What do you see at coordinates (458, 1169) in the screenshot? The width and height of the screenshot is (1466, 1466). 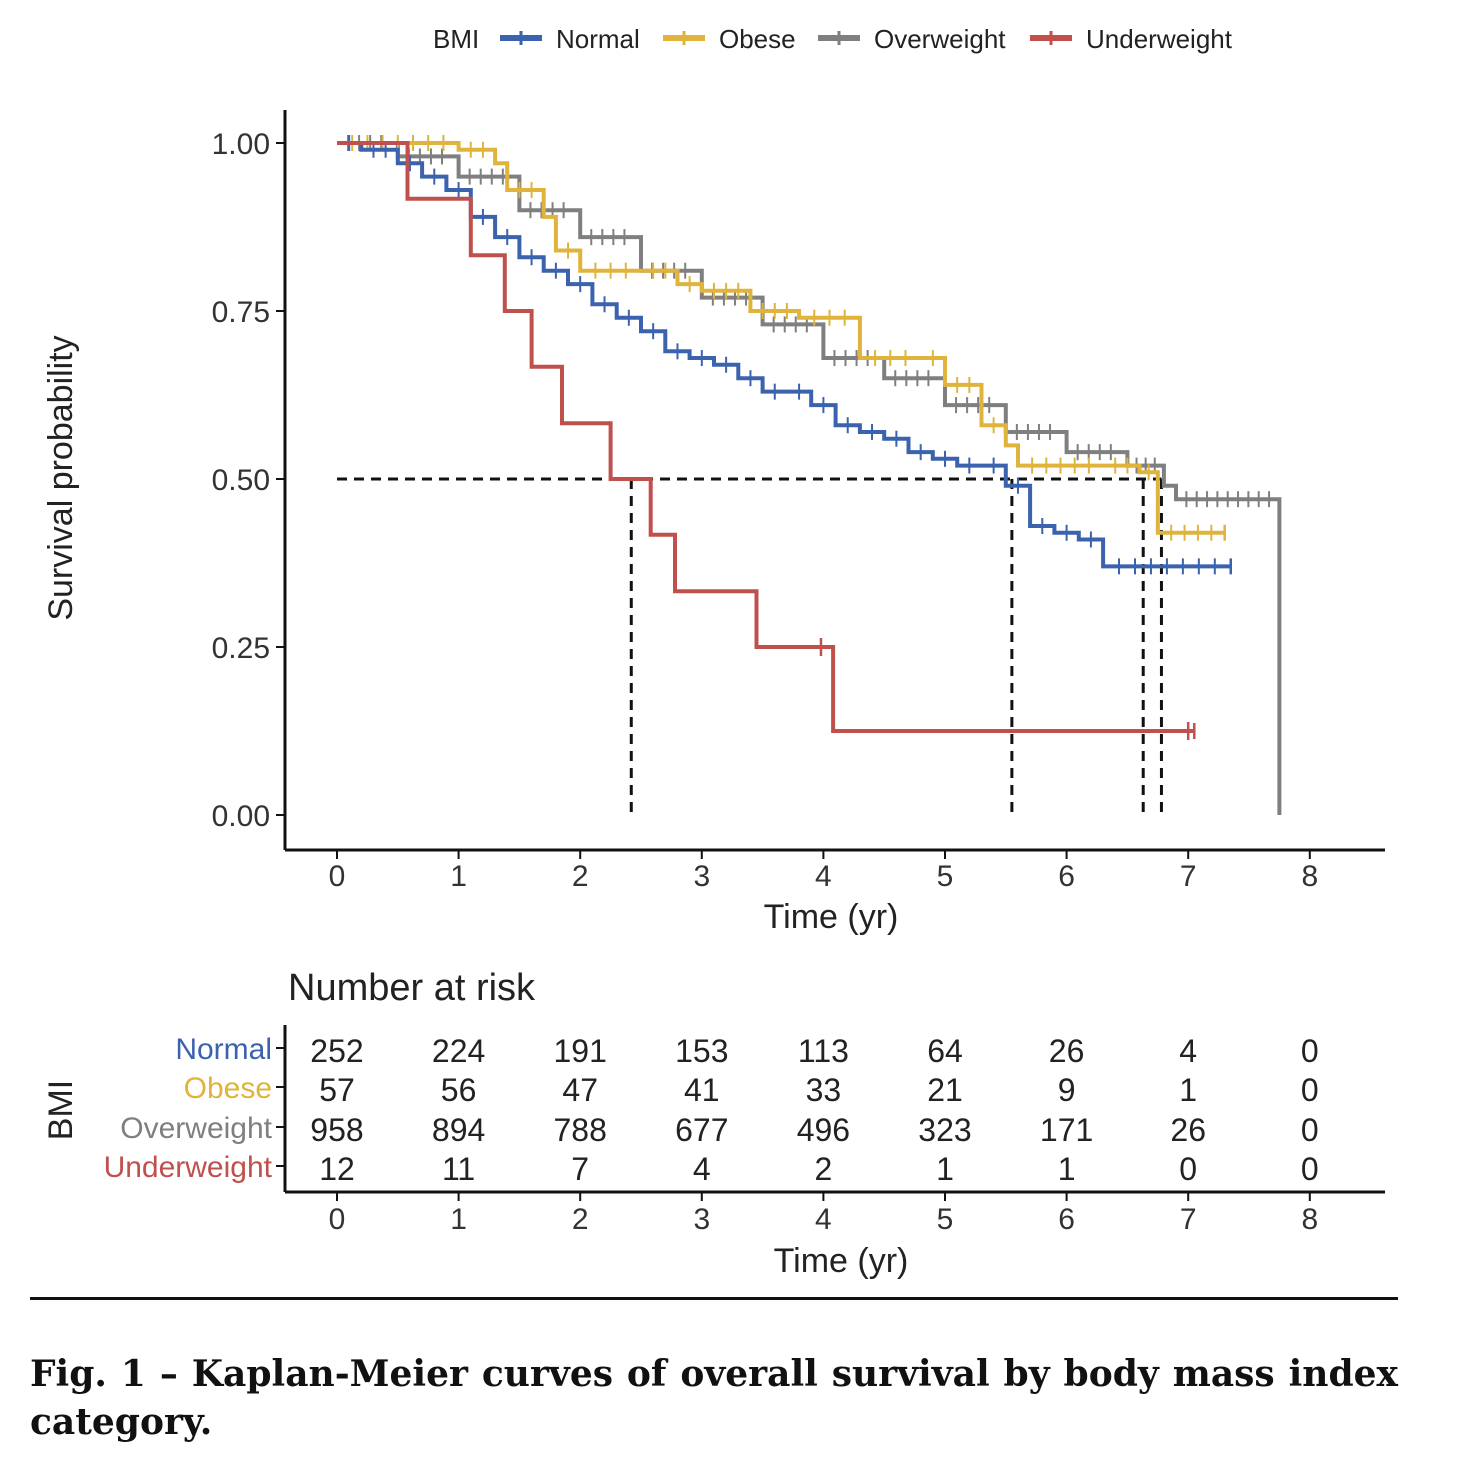 I see `risk-cell: 11` at bounding box center [458, 1169].